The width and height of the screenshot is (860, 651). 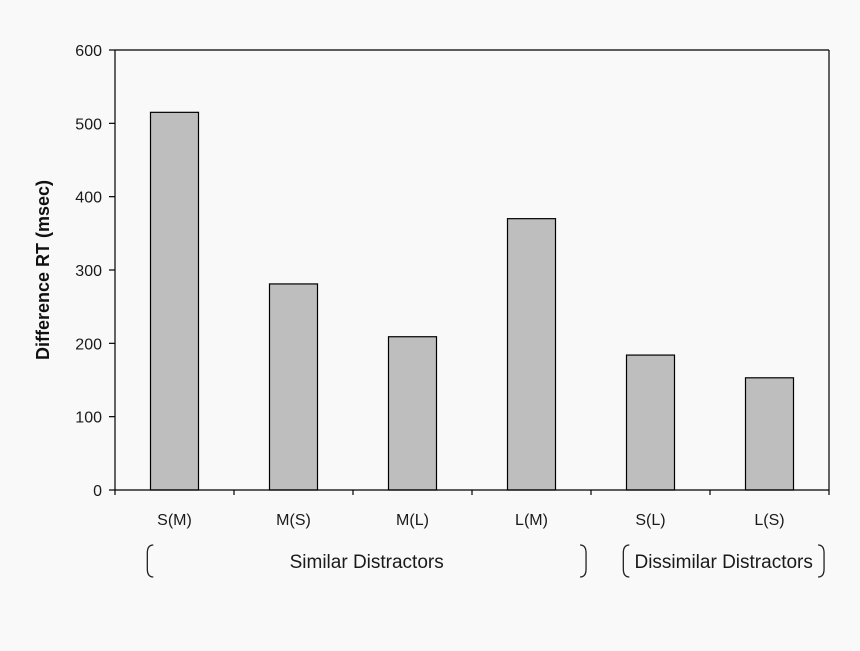 What do you see at coordinates (88, 418) in the screenshot?
I see `y-tick-label-1: 100` at bounding box center [88, 418].